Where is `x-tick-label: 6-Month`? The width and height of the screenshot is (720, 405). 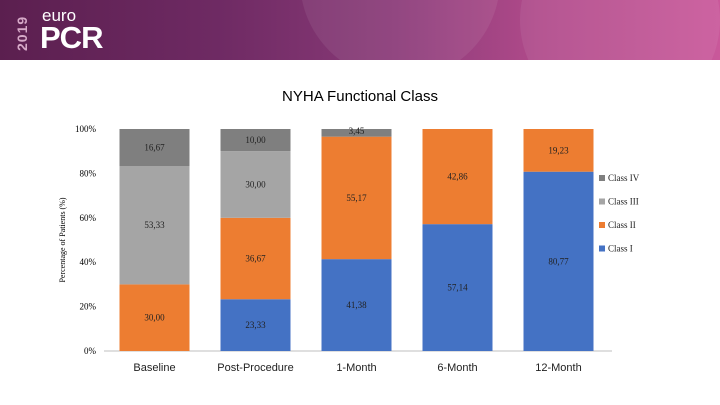 x-tick-label: 6-Month is located at coordinates (457, 368).